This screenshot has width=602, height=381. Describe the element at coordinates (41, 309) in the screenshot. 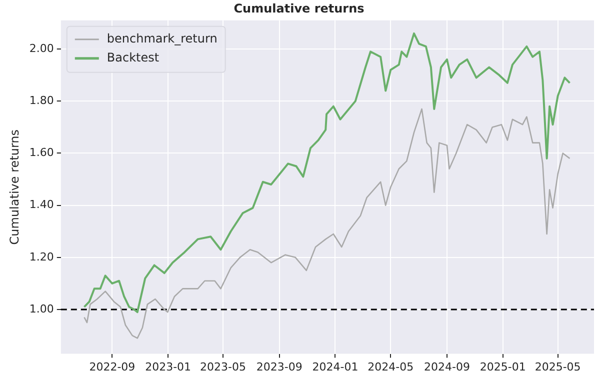

I see `y-tick-label: 1.00` at that location.